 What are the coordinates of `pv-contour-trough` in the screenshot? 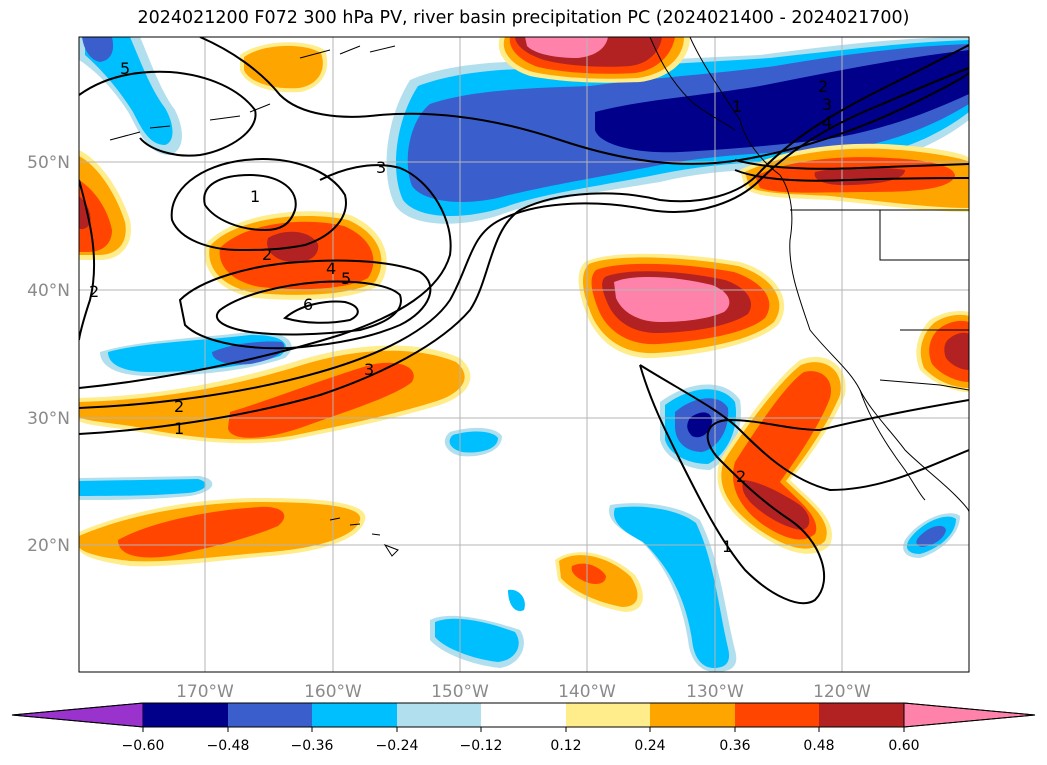 It's located at (732, 484).